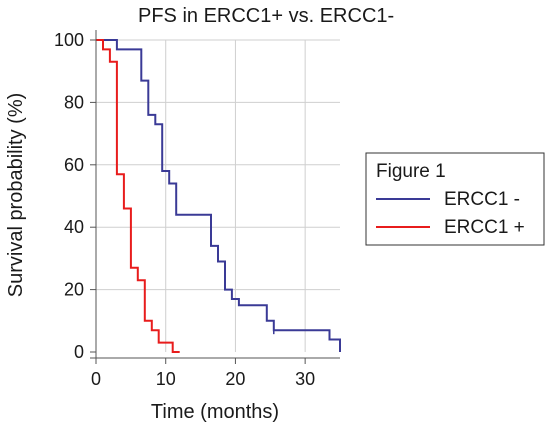  What do you see at coordinates (411, 171) in the screenshot?
I see `legend-title: Figure 1` at bounding box center [411, 171].